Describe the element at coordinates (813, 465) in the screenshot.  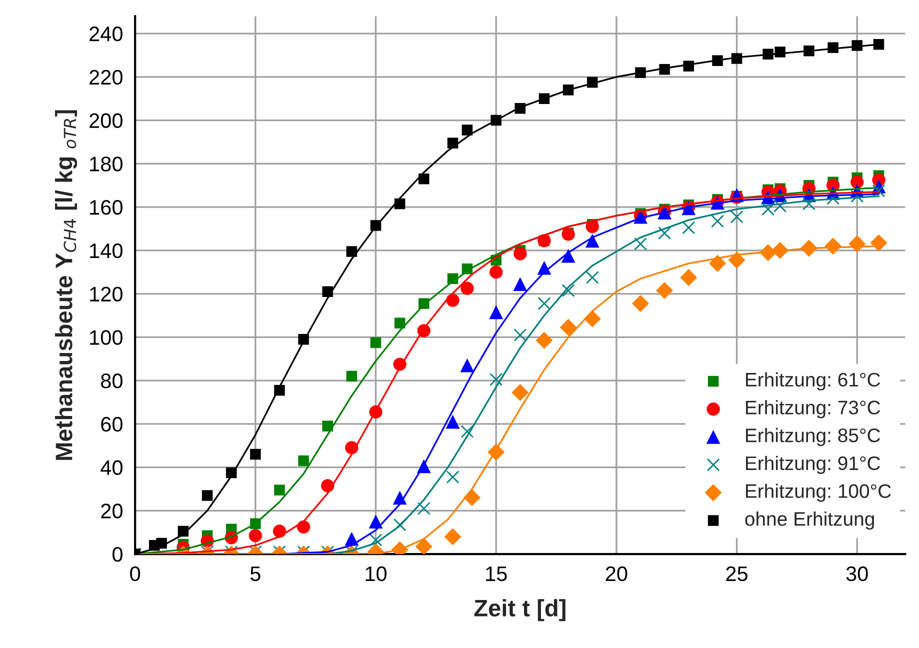
I see `legend-label: Erhitzung: 91°C` at that location.